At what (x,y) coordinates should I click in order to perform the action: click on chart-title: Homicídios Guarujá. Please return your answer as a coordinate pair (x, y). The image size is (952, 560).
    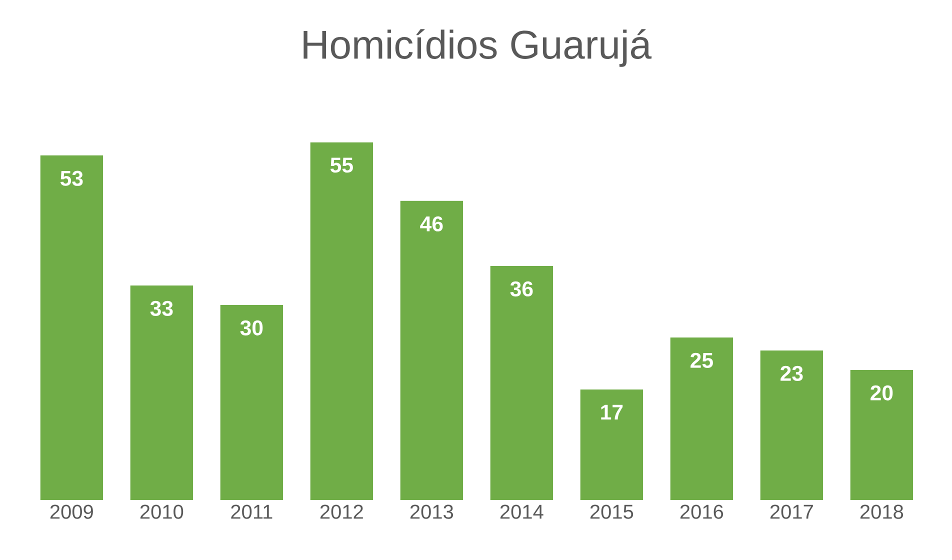
    Looking at the image, I should click on (478, 48).